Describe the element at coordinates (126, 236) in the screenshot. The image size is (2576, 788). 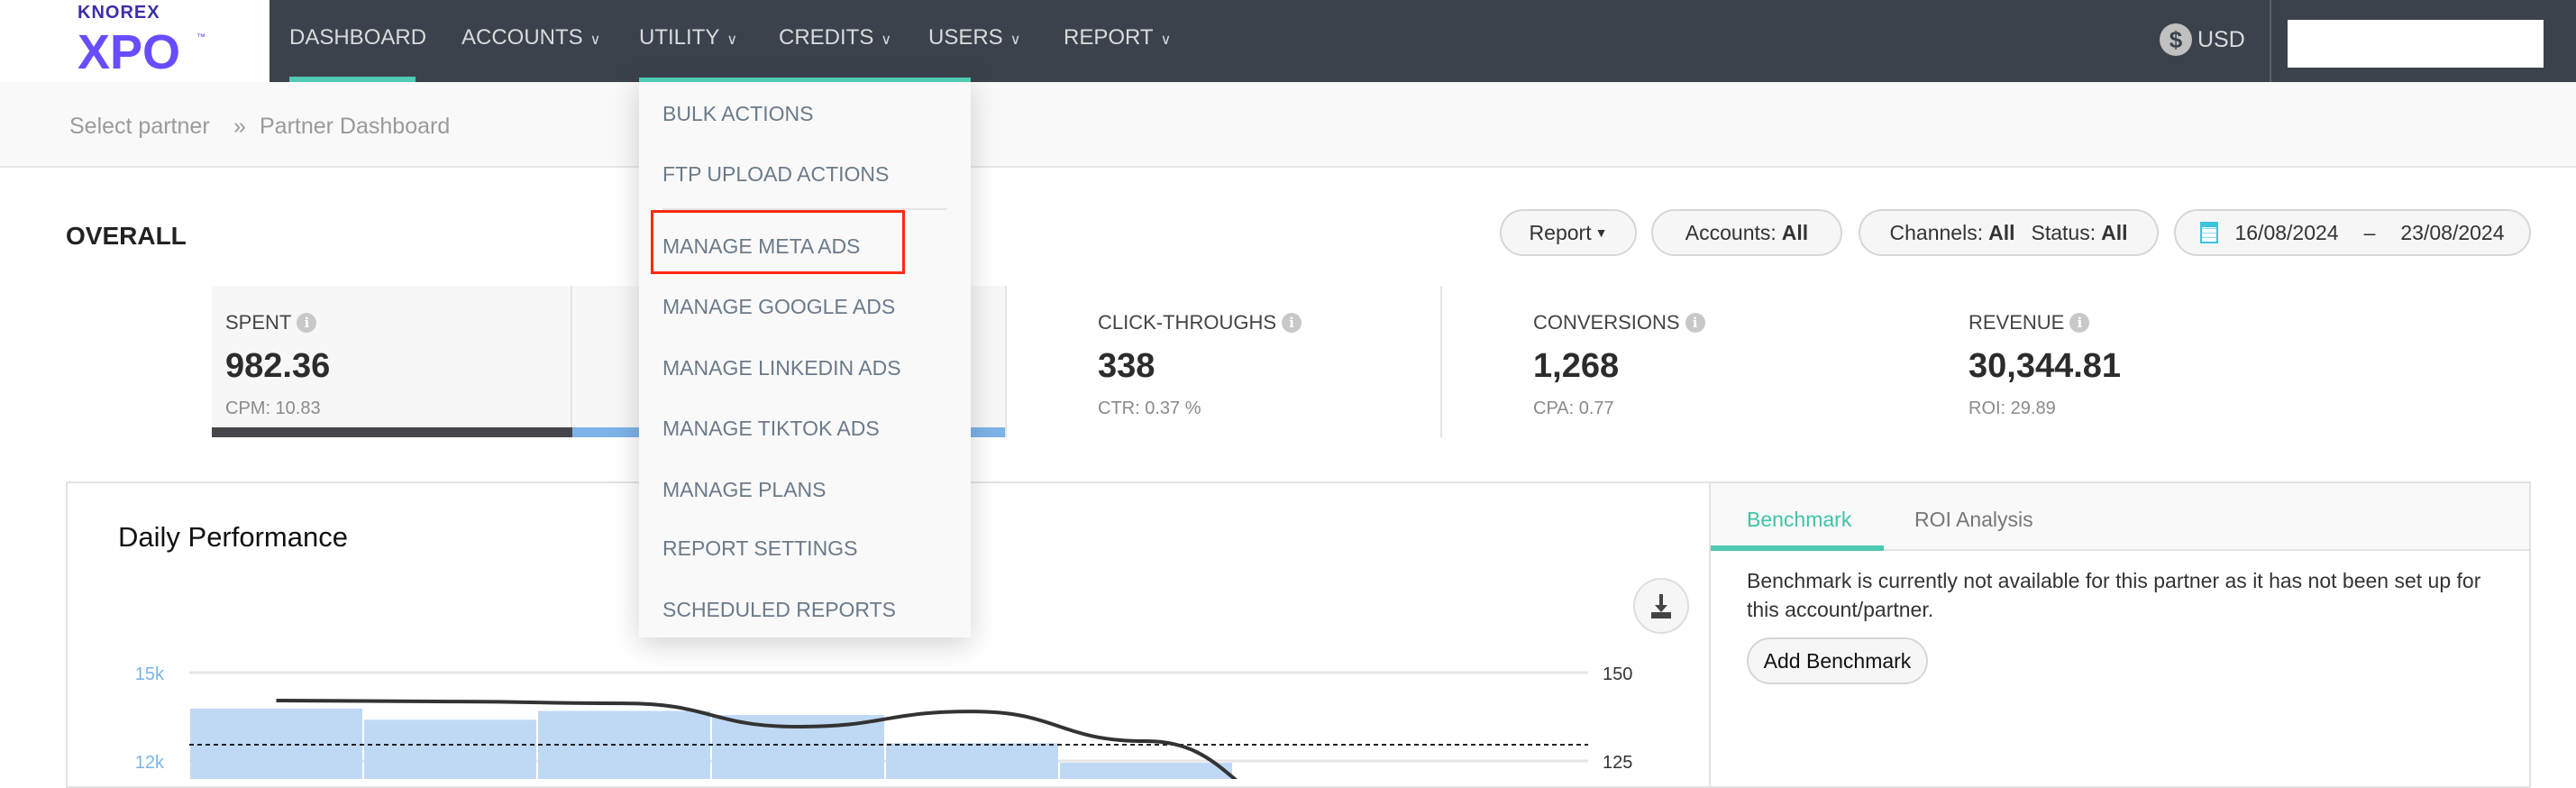
I see `overall-title: OVERALL` at that location.